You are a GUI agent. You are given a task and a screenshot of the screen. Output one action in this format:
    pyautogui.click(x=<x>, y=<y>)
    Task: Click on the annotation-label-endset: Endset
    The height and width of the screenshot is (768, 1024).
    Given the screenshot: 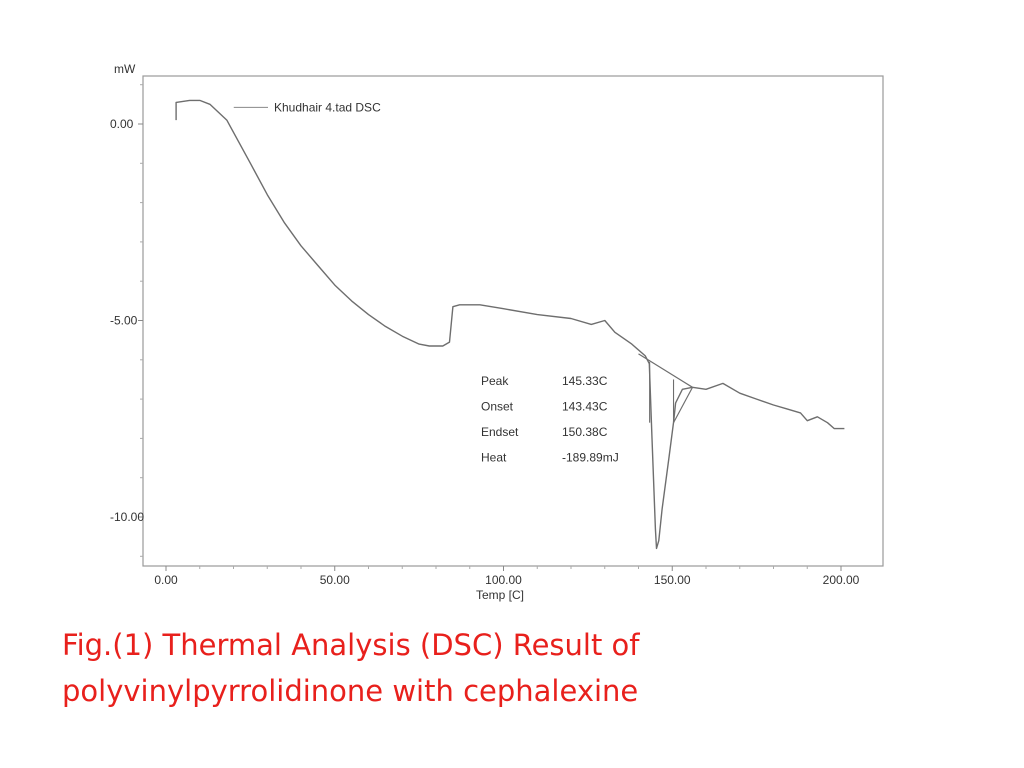 What is the action you would take?
    pyautogui.click(x=500, y=432)
    